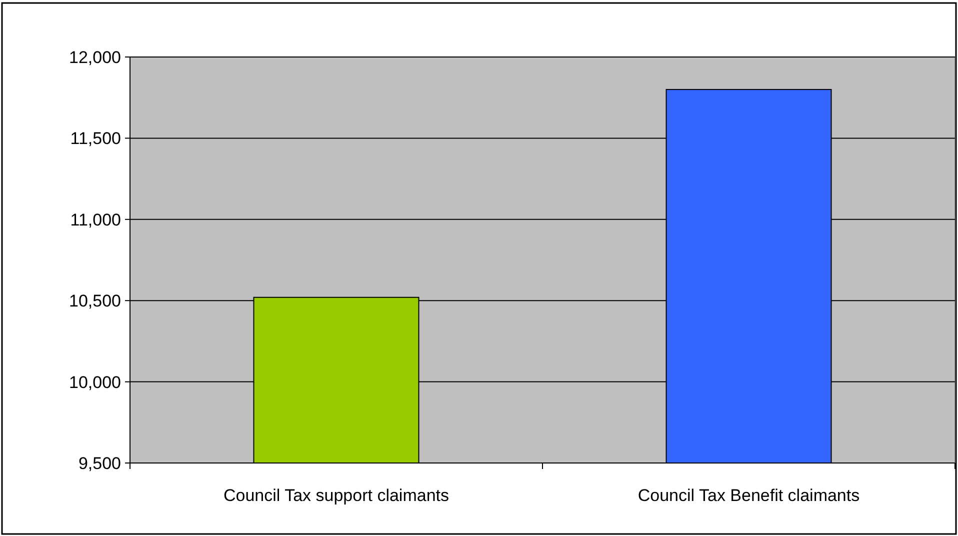  I want to click on x-tick-label: Council Tax support claimants, so click(336, 495).